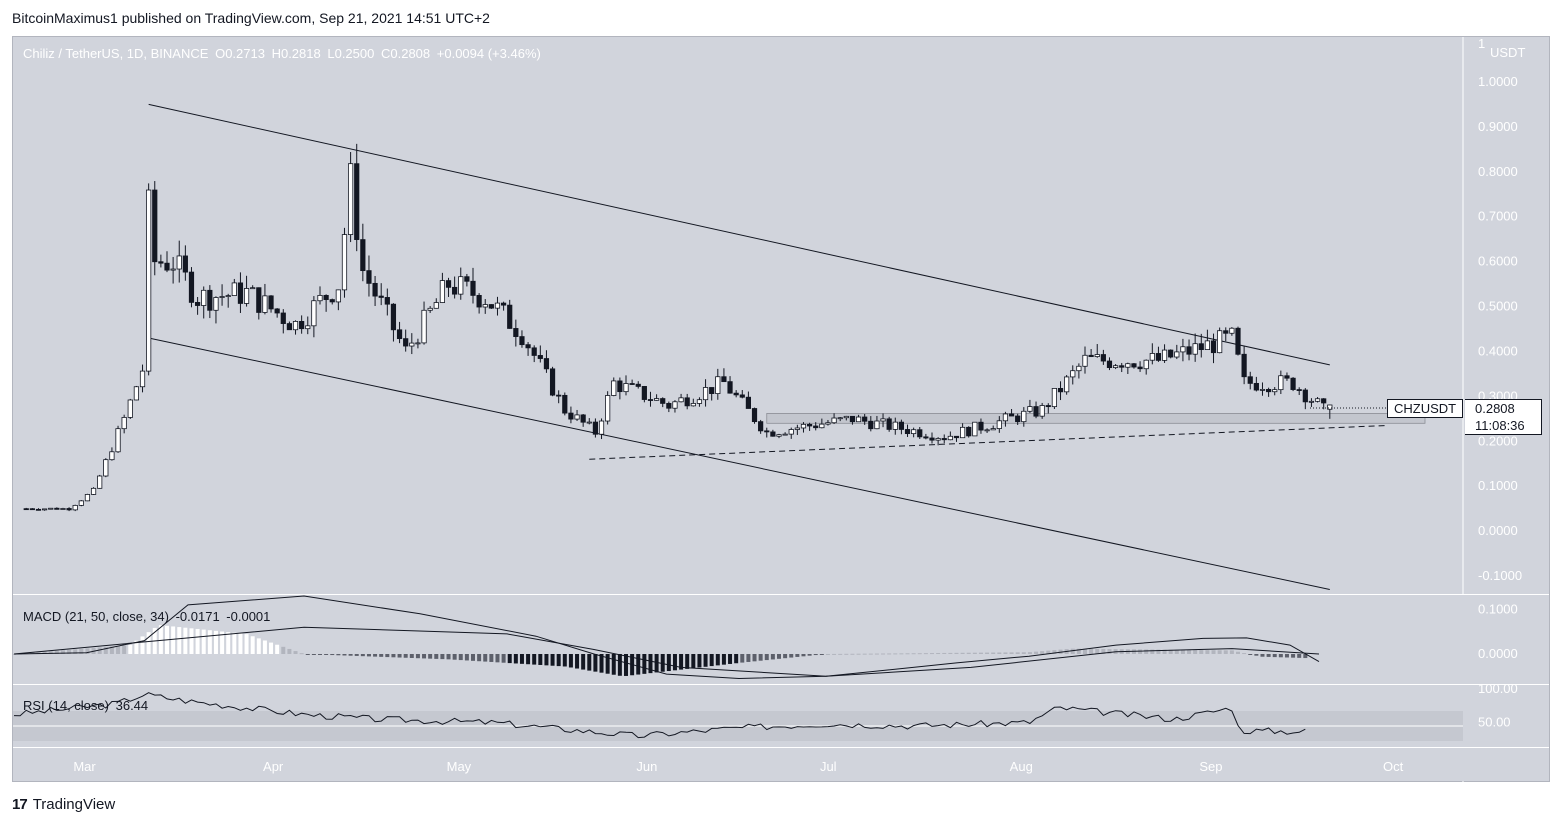 The image size is (1562, 827). What do you see at coordinates (1498, 653) in the screenshot?
I see `macd-tick-label: 0.0000` at bounding box center [1498, 653].